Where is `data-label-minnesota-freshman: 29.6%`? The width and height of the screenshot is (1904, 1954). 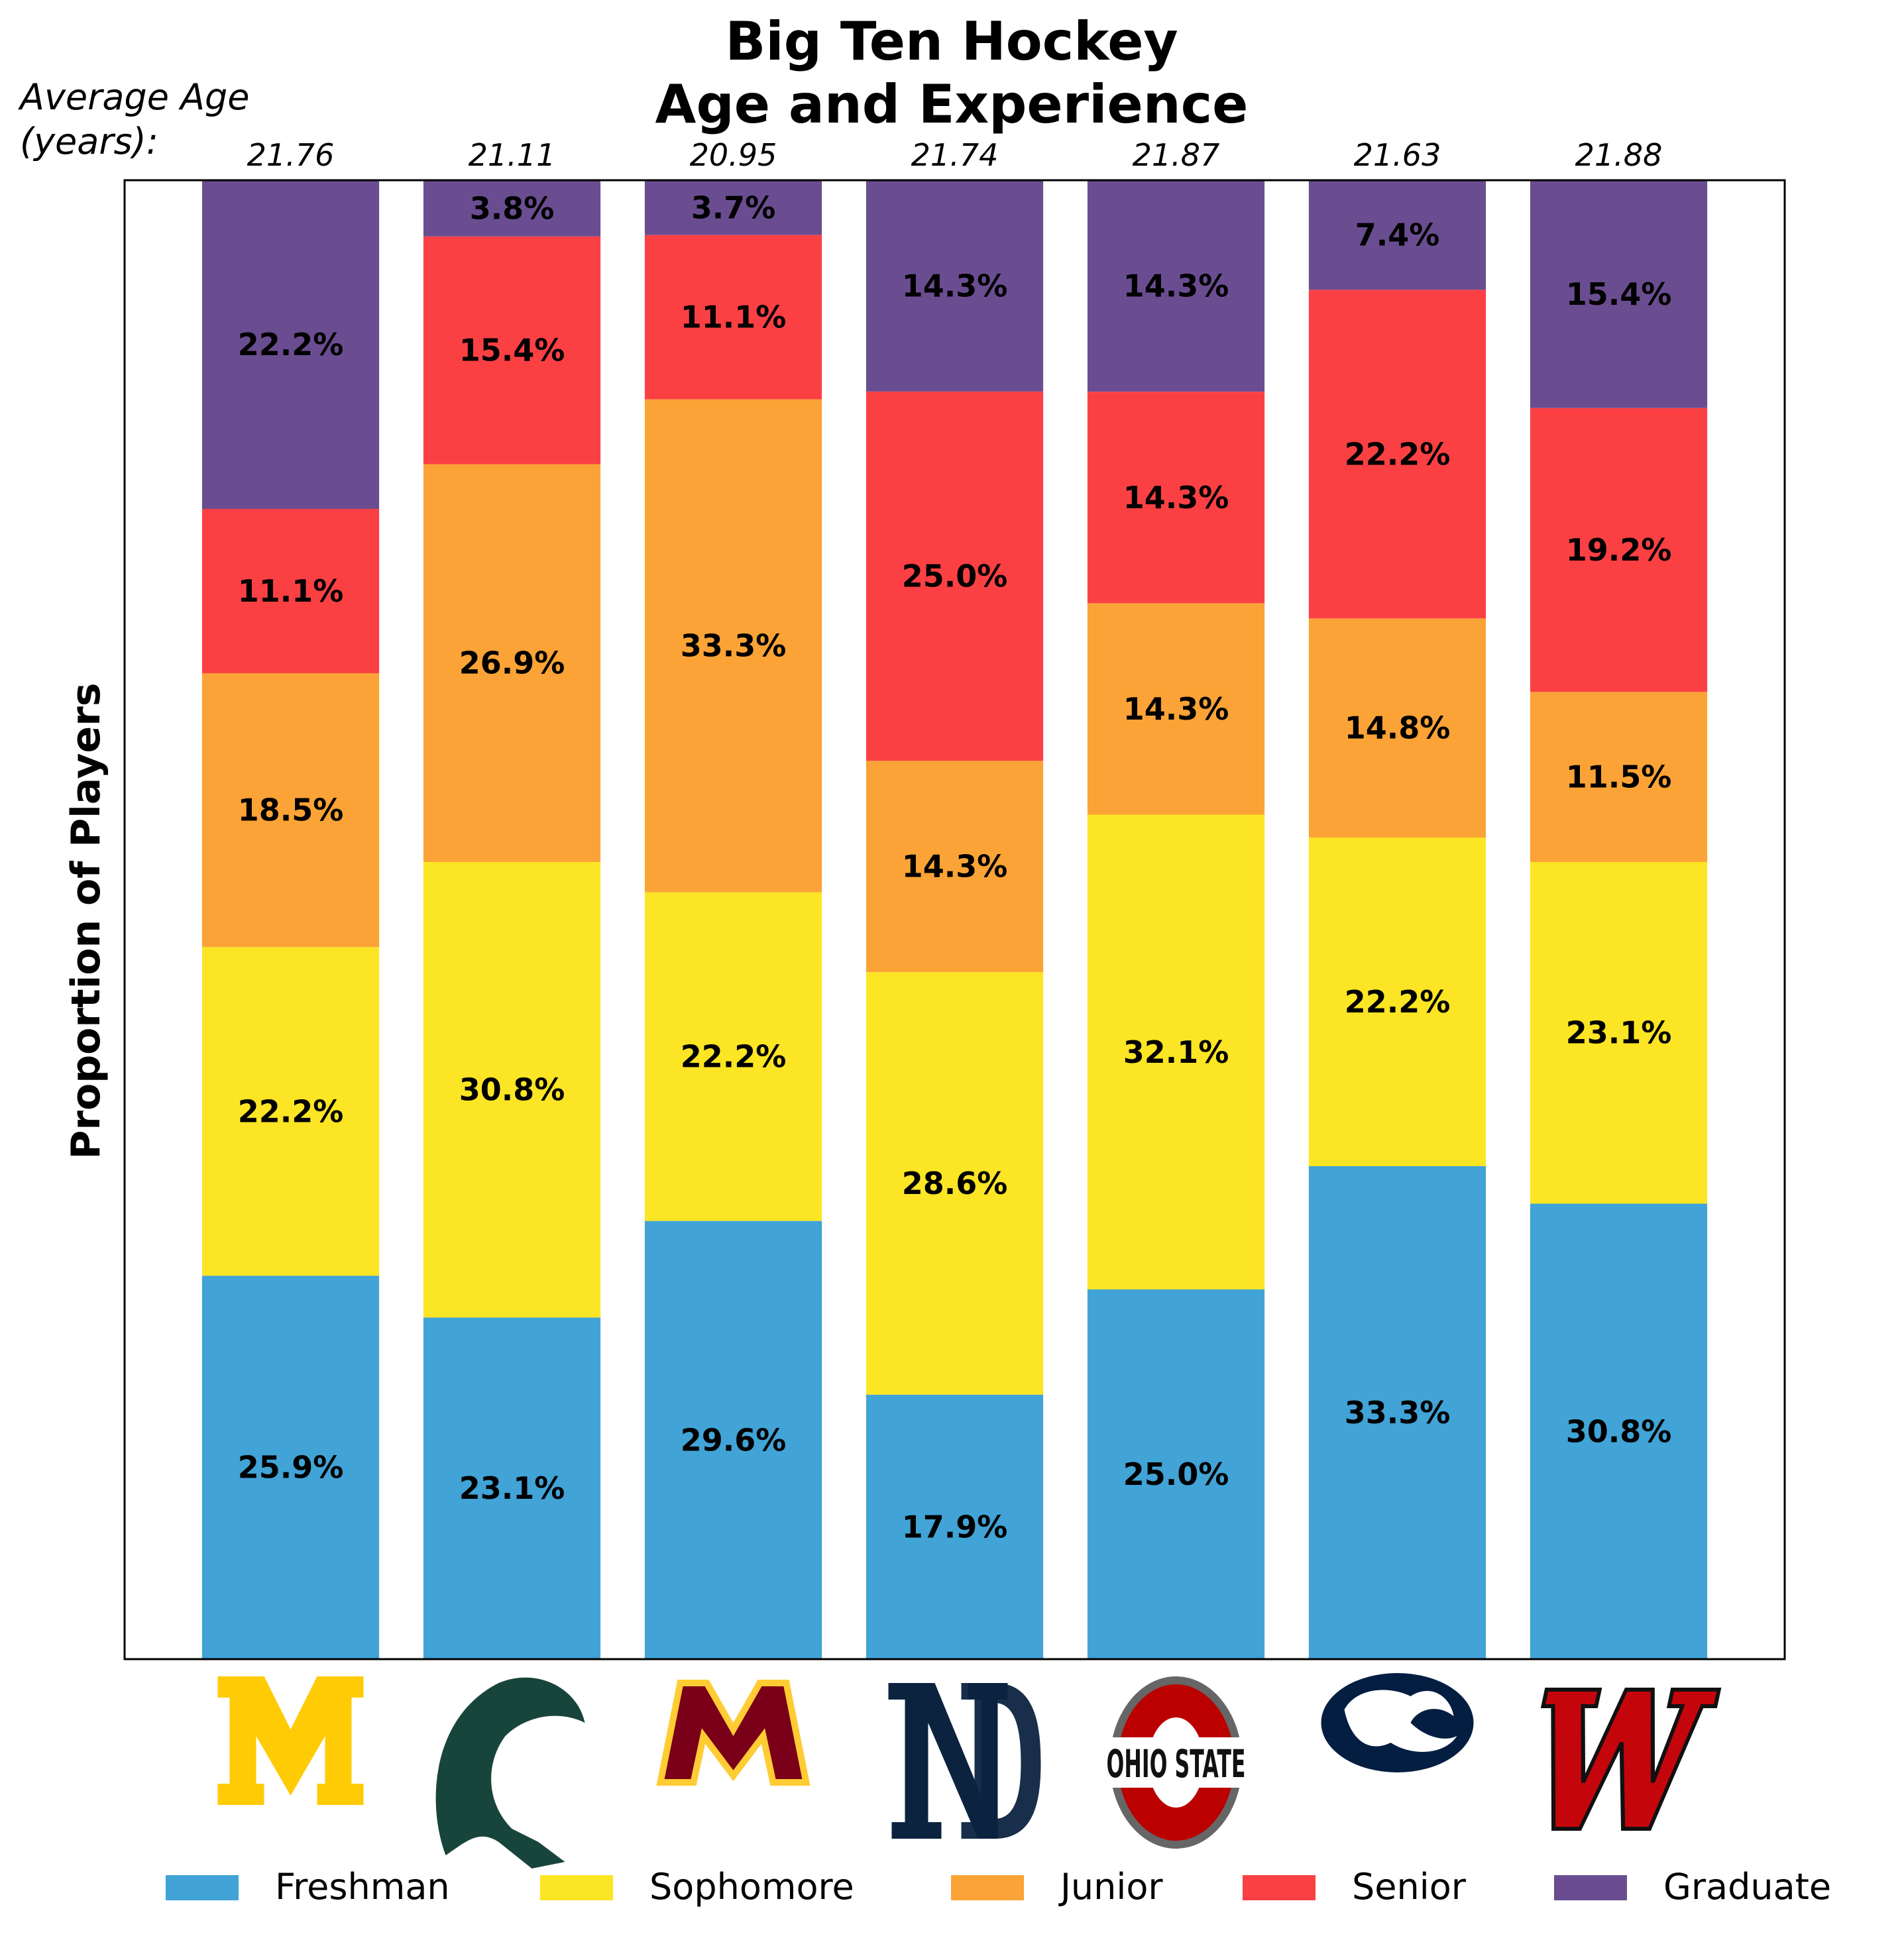
data-label-minnesota-freshman: 29.6% is located at coordinates (734, 1440).